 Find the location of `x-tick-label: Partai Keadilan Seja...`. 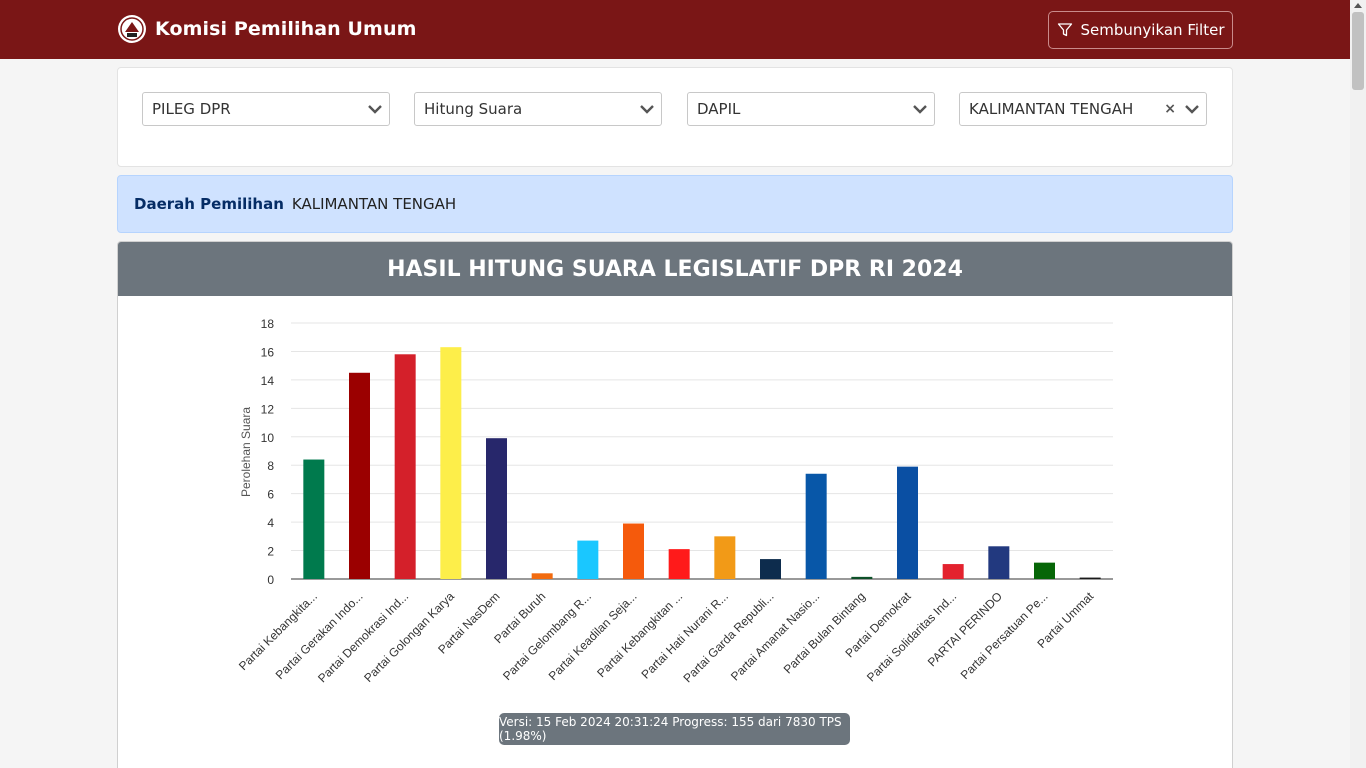

x-tick-label: Partai Keadilan Seja... is located at coordinates (593, 636).